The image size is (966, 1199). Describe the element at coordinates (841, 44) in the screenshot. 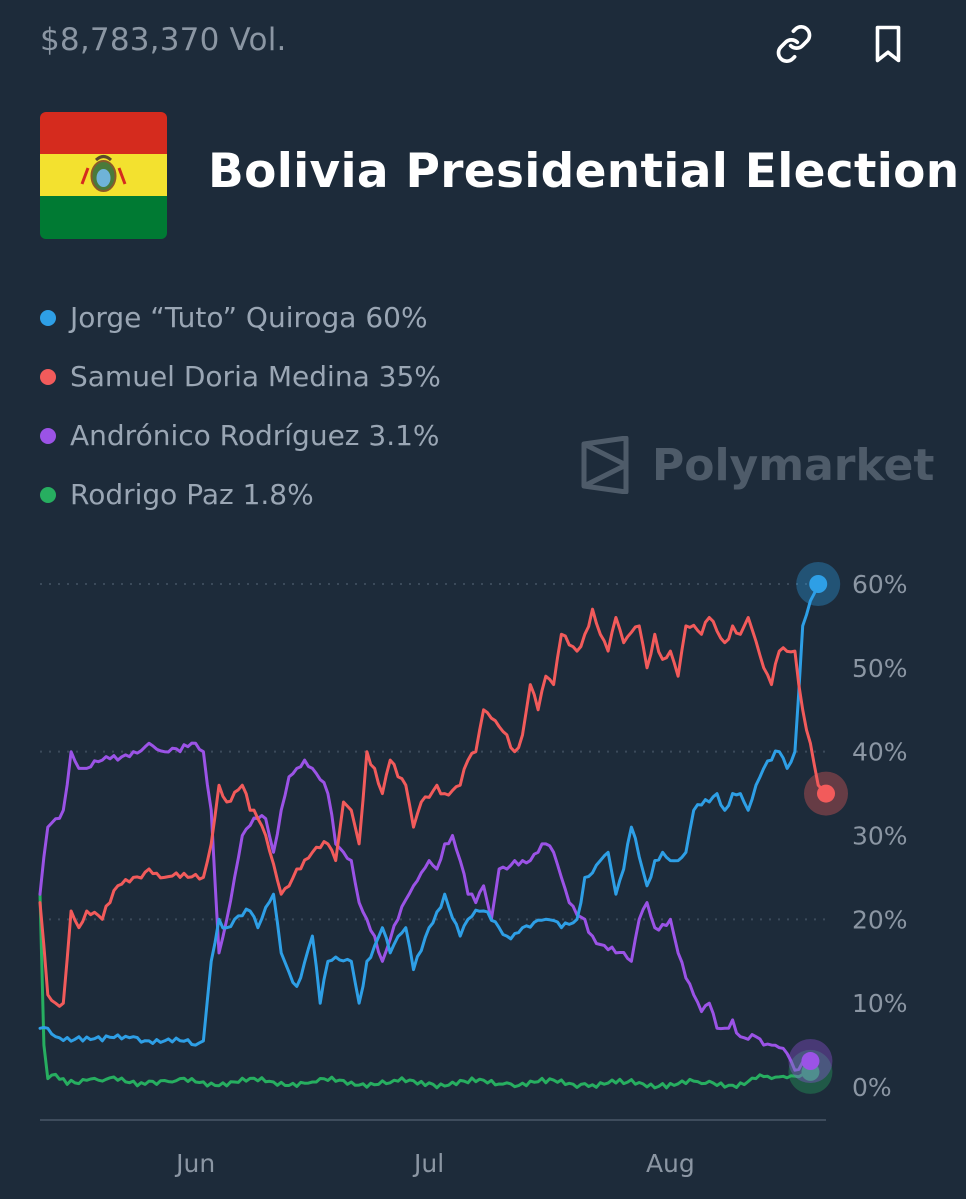

I see `top-actions` at that location.